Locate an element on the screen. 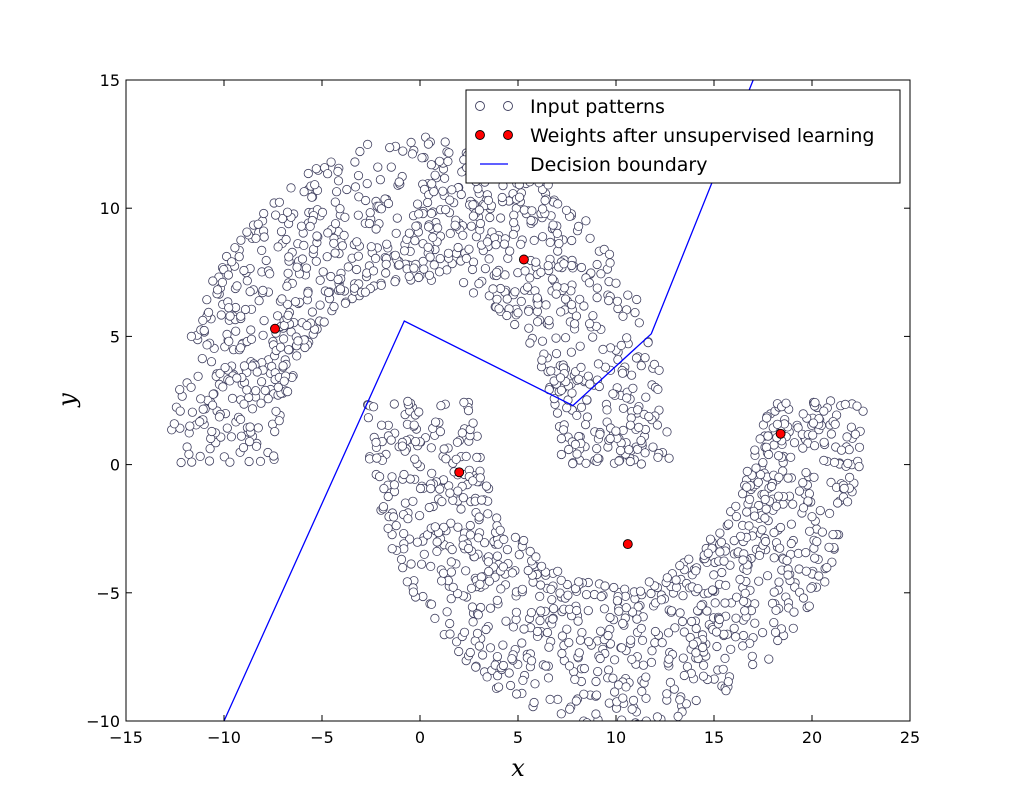 The height and width of the screenshot is (802, 1011). x-tick-label: 0 is located at coordinates (420, 737).